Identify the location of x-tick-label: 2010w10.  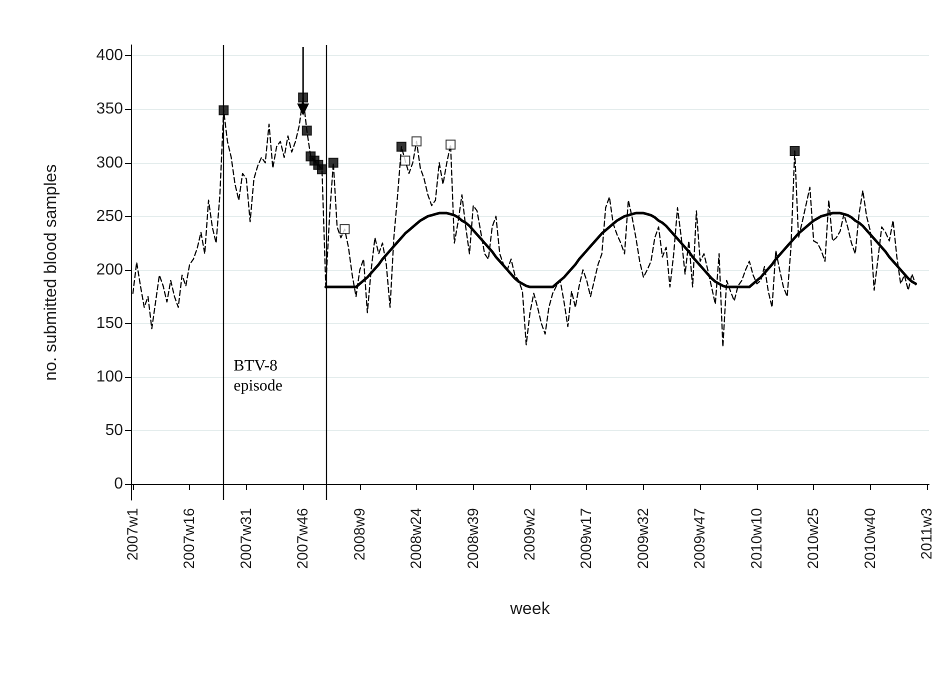
(757, 538).